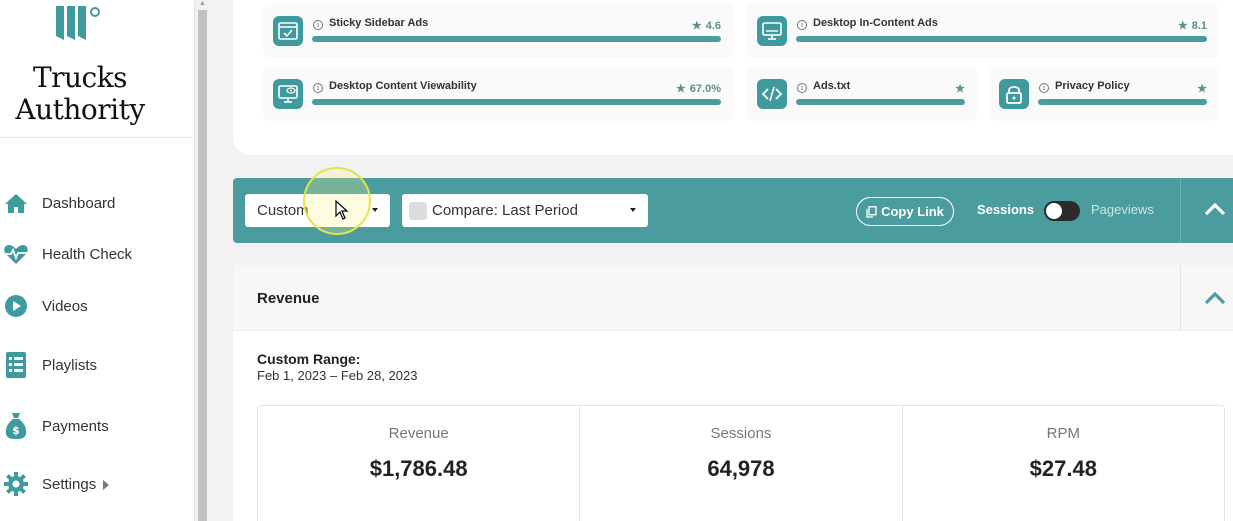 Image resolution: width=1233 pixels, height=521 pixels. I want to click on stat-label: Sessions, so click(741, 433).